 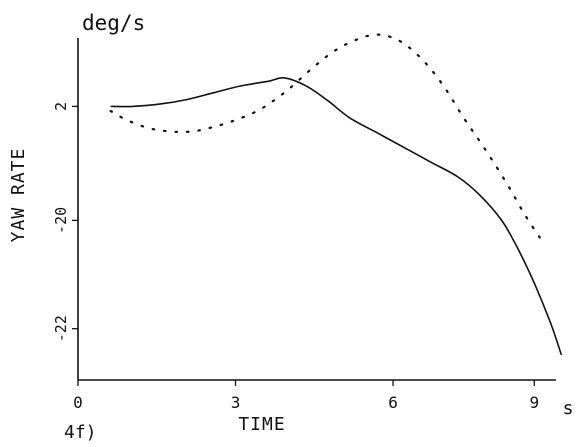 What do you see at coordinates (61, 220) in the screenshot?
I see `y-tick-label-1: -20` at bounding box center [61, 220].